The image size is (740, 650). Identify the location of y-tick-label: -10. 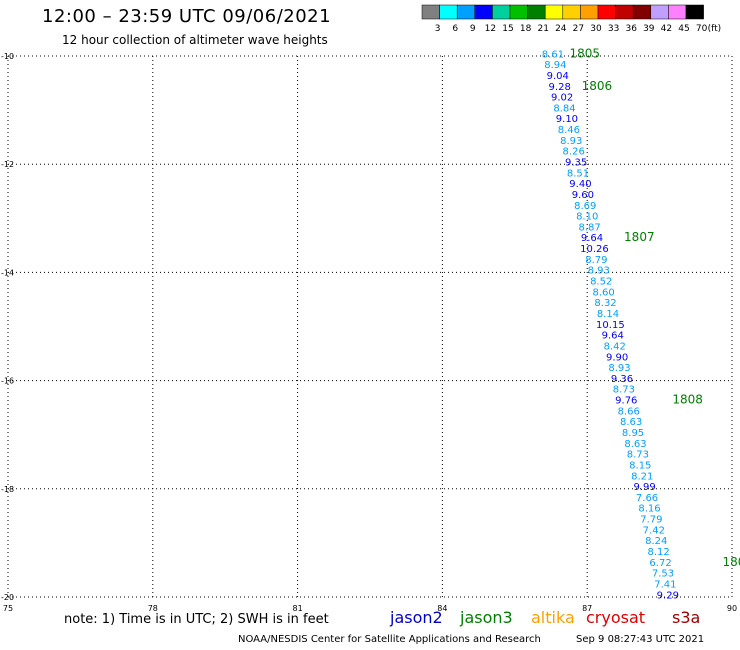
(7, 56).